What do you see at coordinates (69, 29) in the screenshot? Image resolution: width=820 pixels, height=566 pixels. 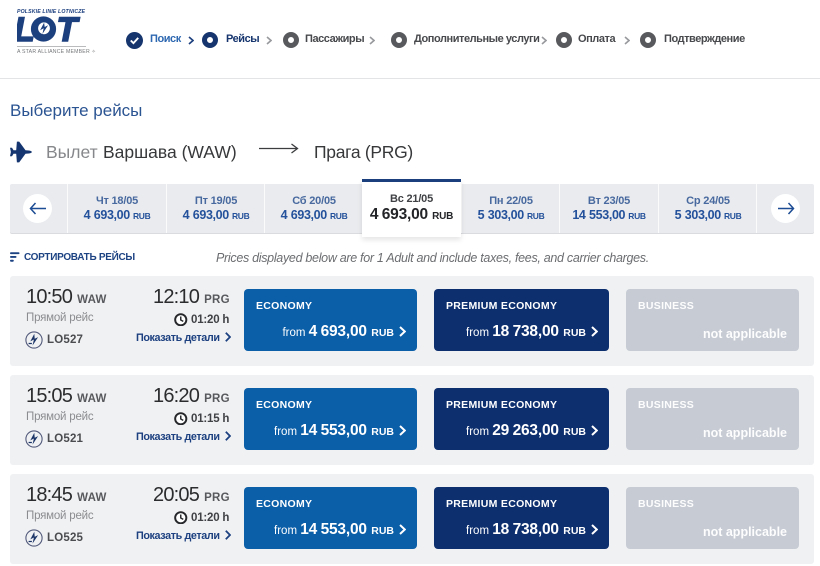 I see `svg-text: T` at bounding box center [69, 29].